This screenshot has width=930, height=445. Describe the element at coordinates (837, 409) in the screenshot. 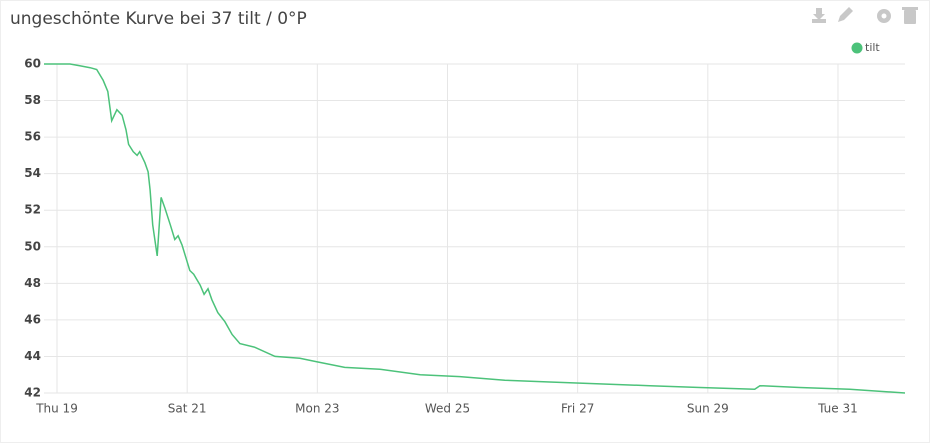

I see `x-tick-label: Tue 31` at that location.